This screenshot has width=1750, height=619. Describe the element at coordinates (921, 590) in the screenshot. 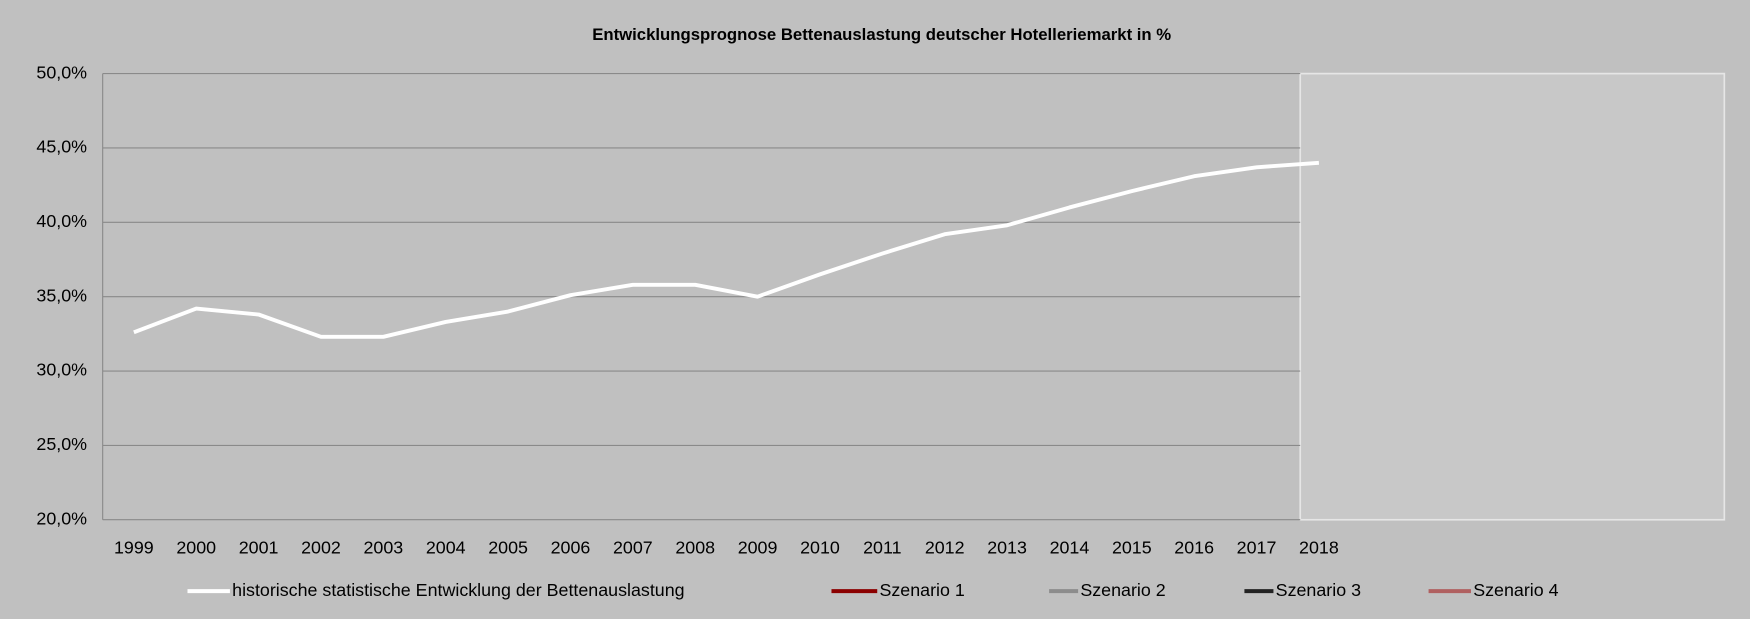

I see `legend-label: Szenario 1` at that location.